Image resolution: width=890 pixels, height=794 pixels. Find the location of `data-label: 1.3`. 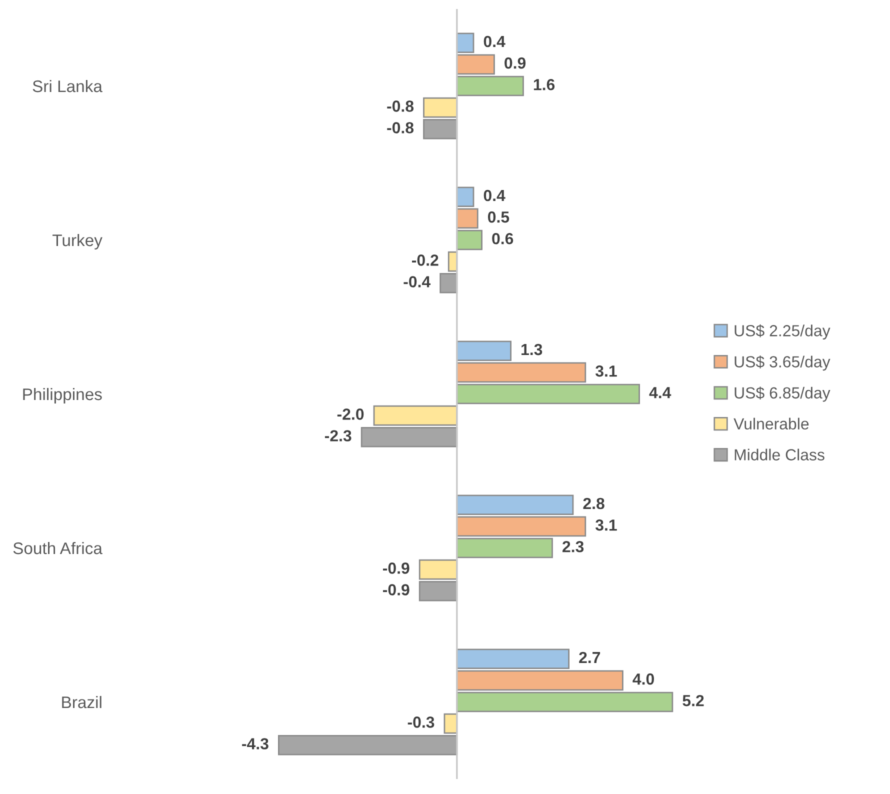

data-label: 1.3 is located at coordinates (532, 350).